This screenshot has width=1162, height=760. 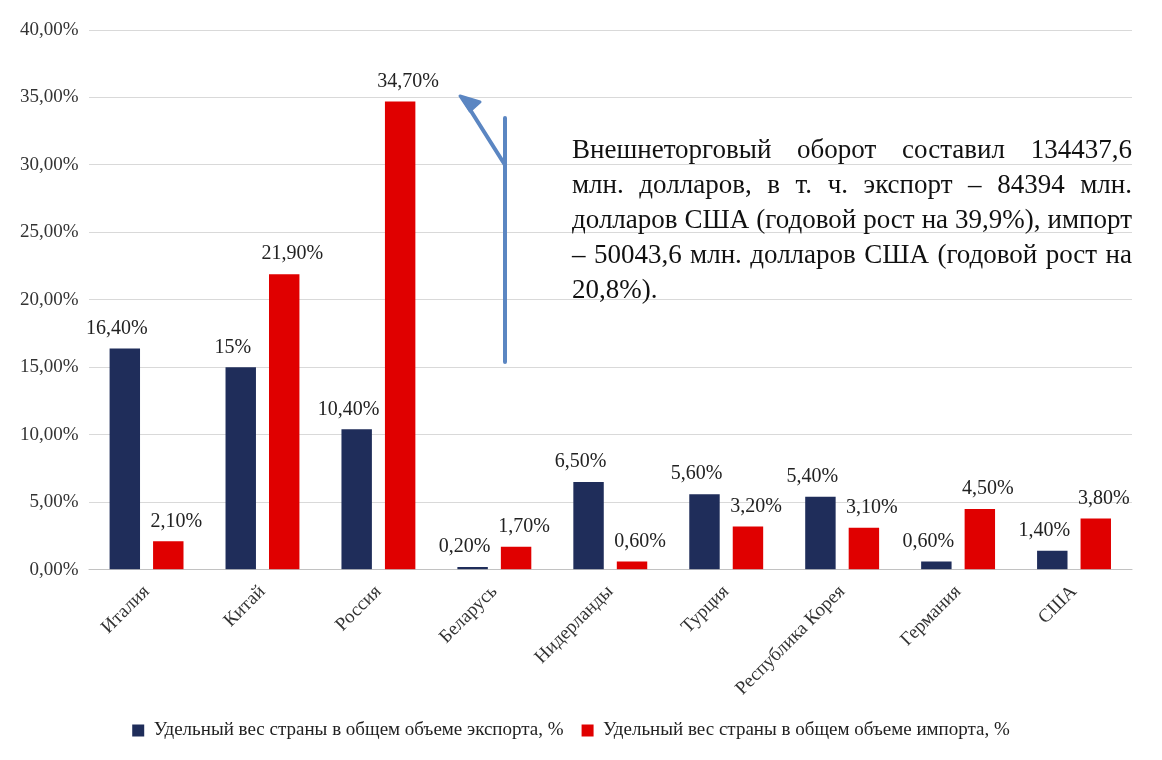 I want to click on y-tick-label: 40,00%, so click(x=49, y=28).